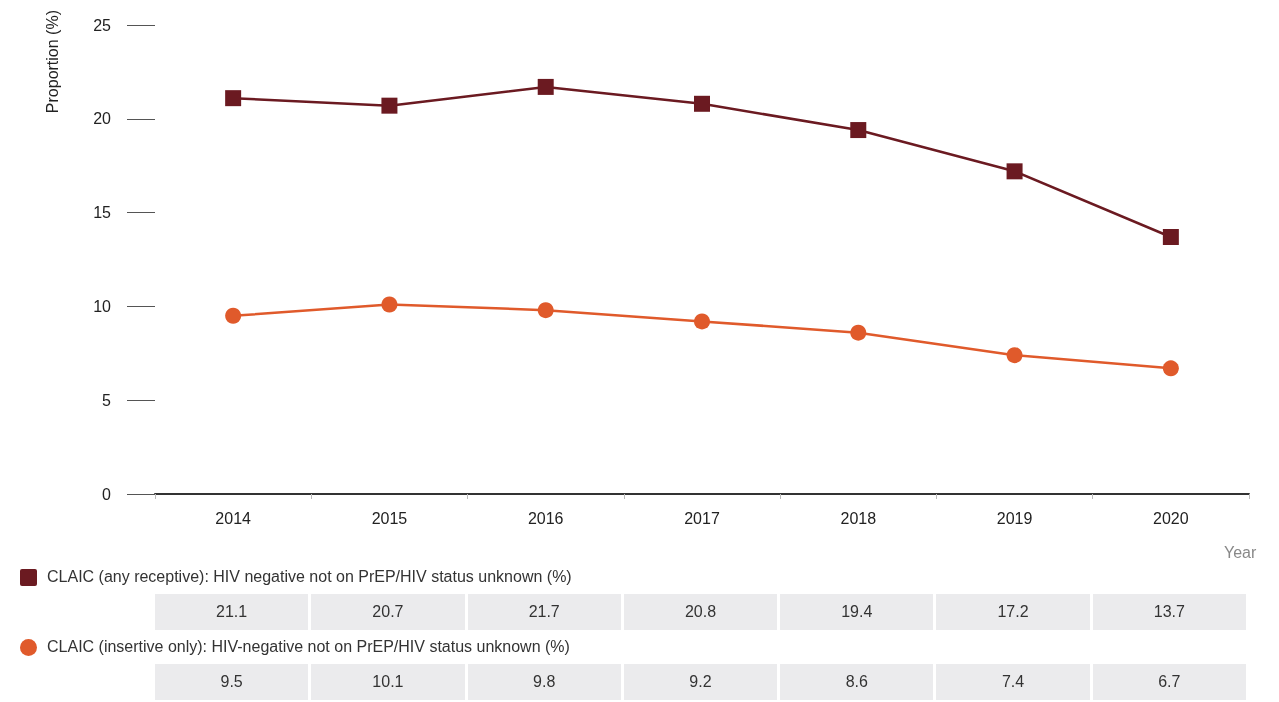 Image resolution: width=1279 pixels, height=702 pixels. What do you see at coordinates (1169, 612) in the screenshot?
I see `data-label: 13.7` at bounding box center [1169, 612].